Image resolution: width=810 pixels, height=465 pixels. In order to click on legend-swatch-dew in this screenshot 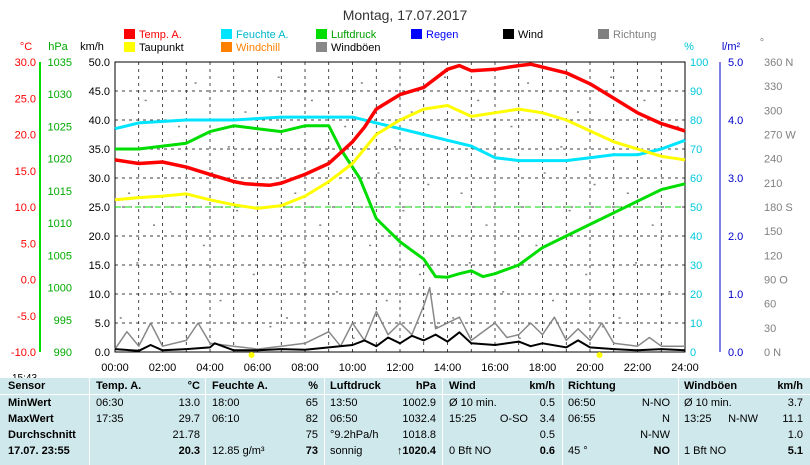, I will do `click(129, 47)`.